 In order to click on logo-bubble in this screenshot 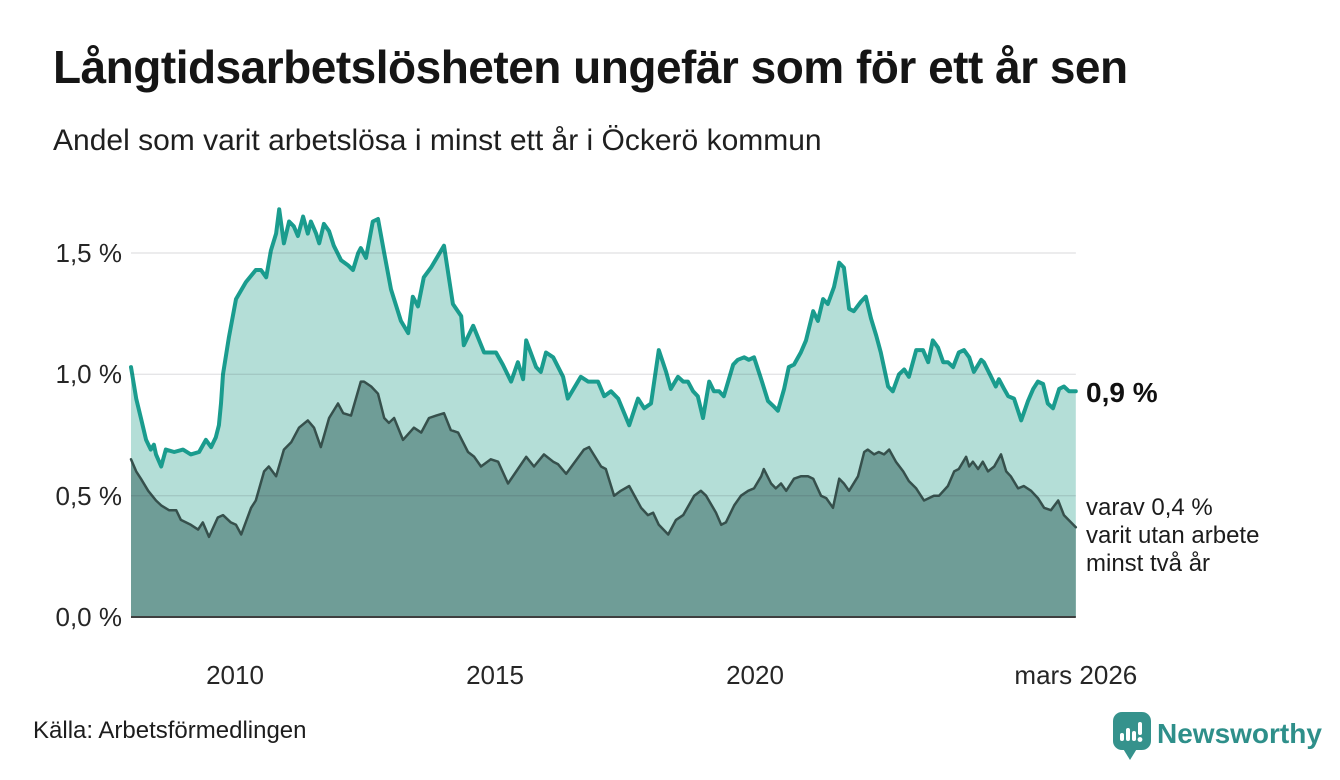, I will do `click(1132, 731)`.